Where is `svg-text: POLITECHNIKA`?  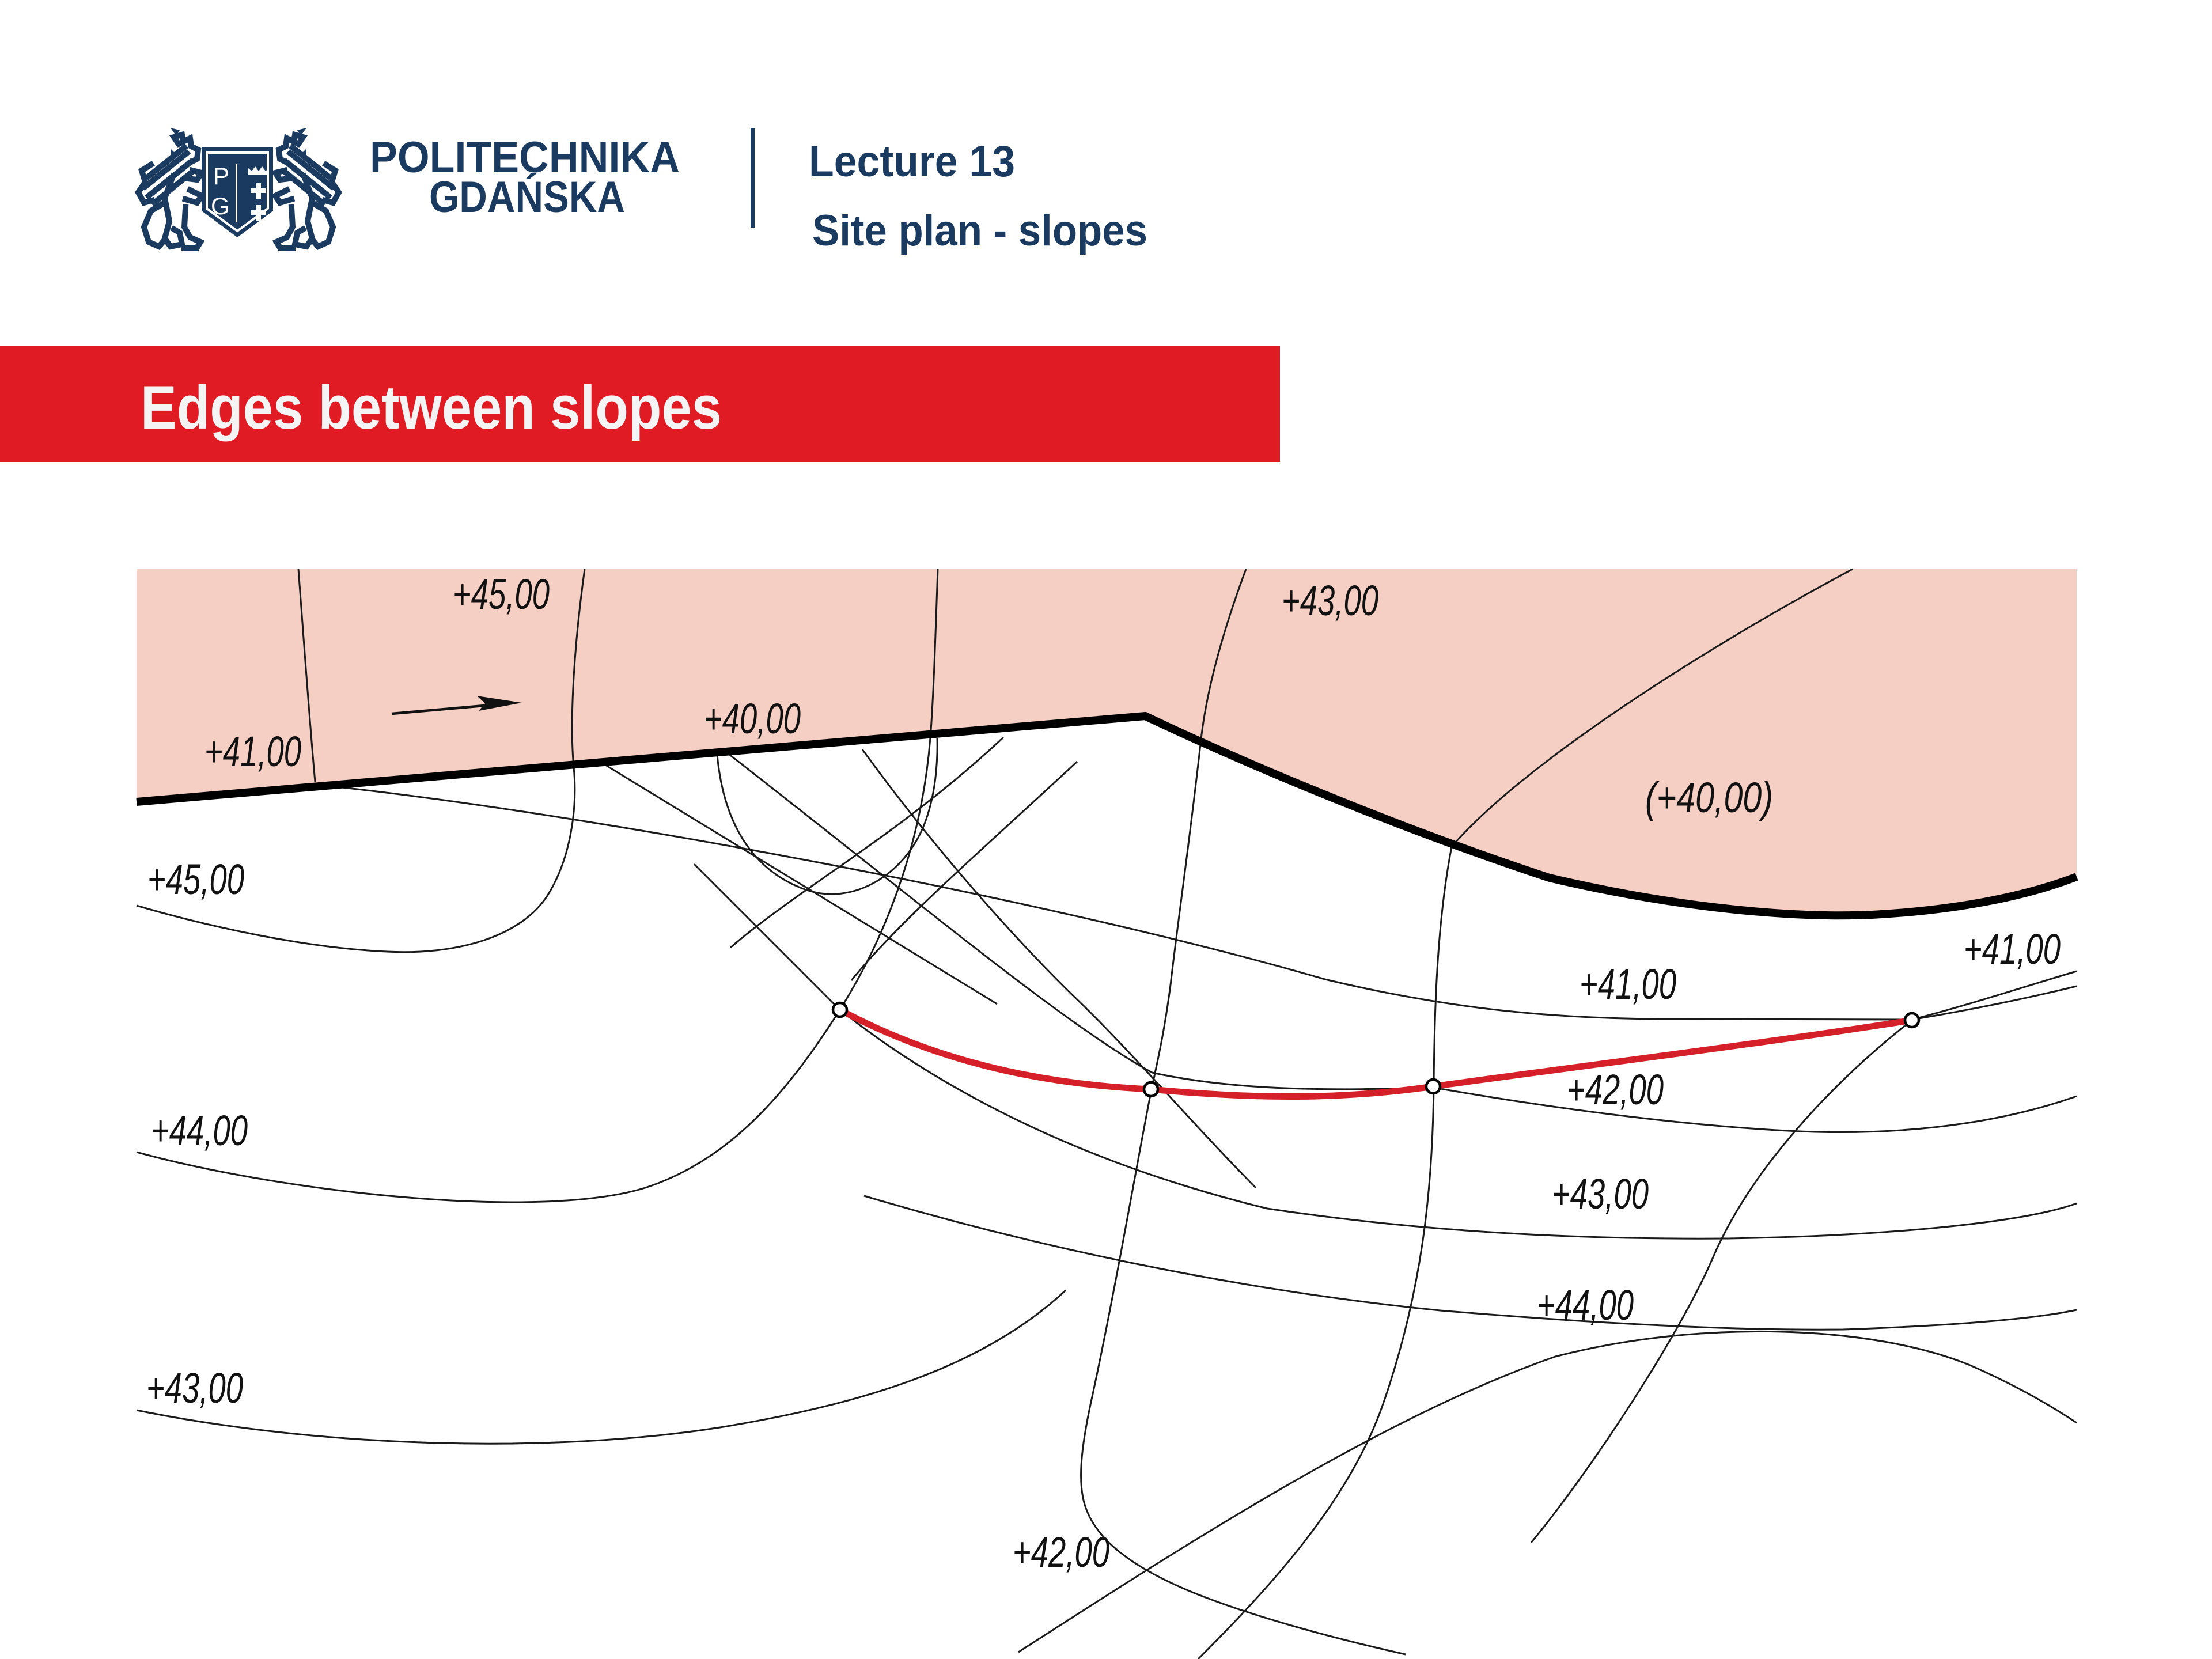 svg-text: POLITECHNIKA is located at coordinates (525, 157).